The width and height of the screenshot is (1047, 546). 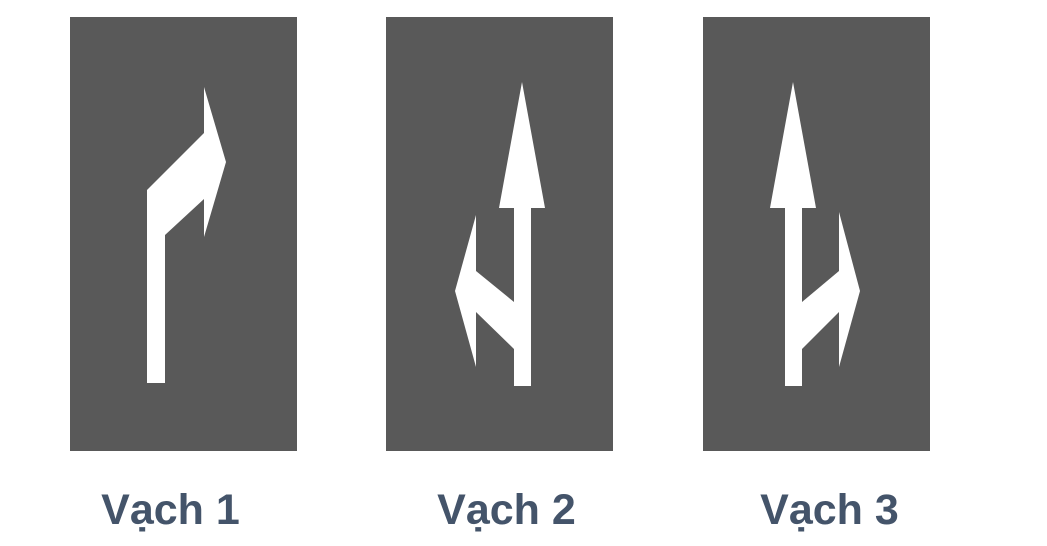 I want to click on marking-2-label: Vạch 2, so click(x=506, y=510).